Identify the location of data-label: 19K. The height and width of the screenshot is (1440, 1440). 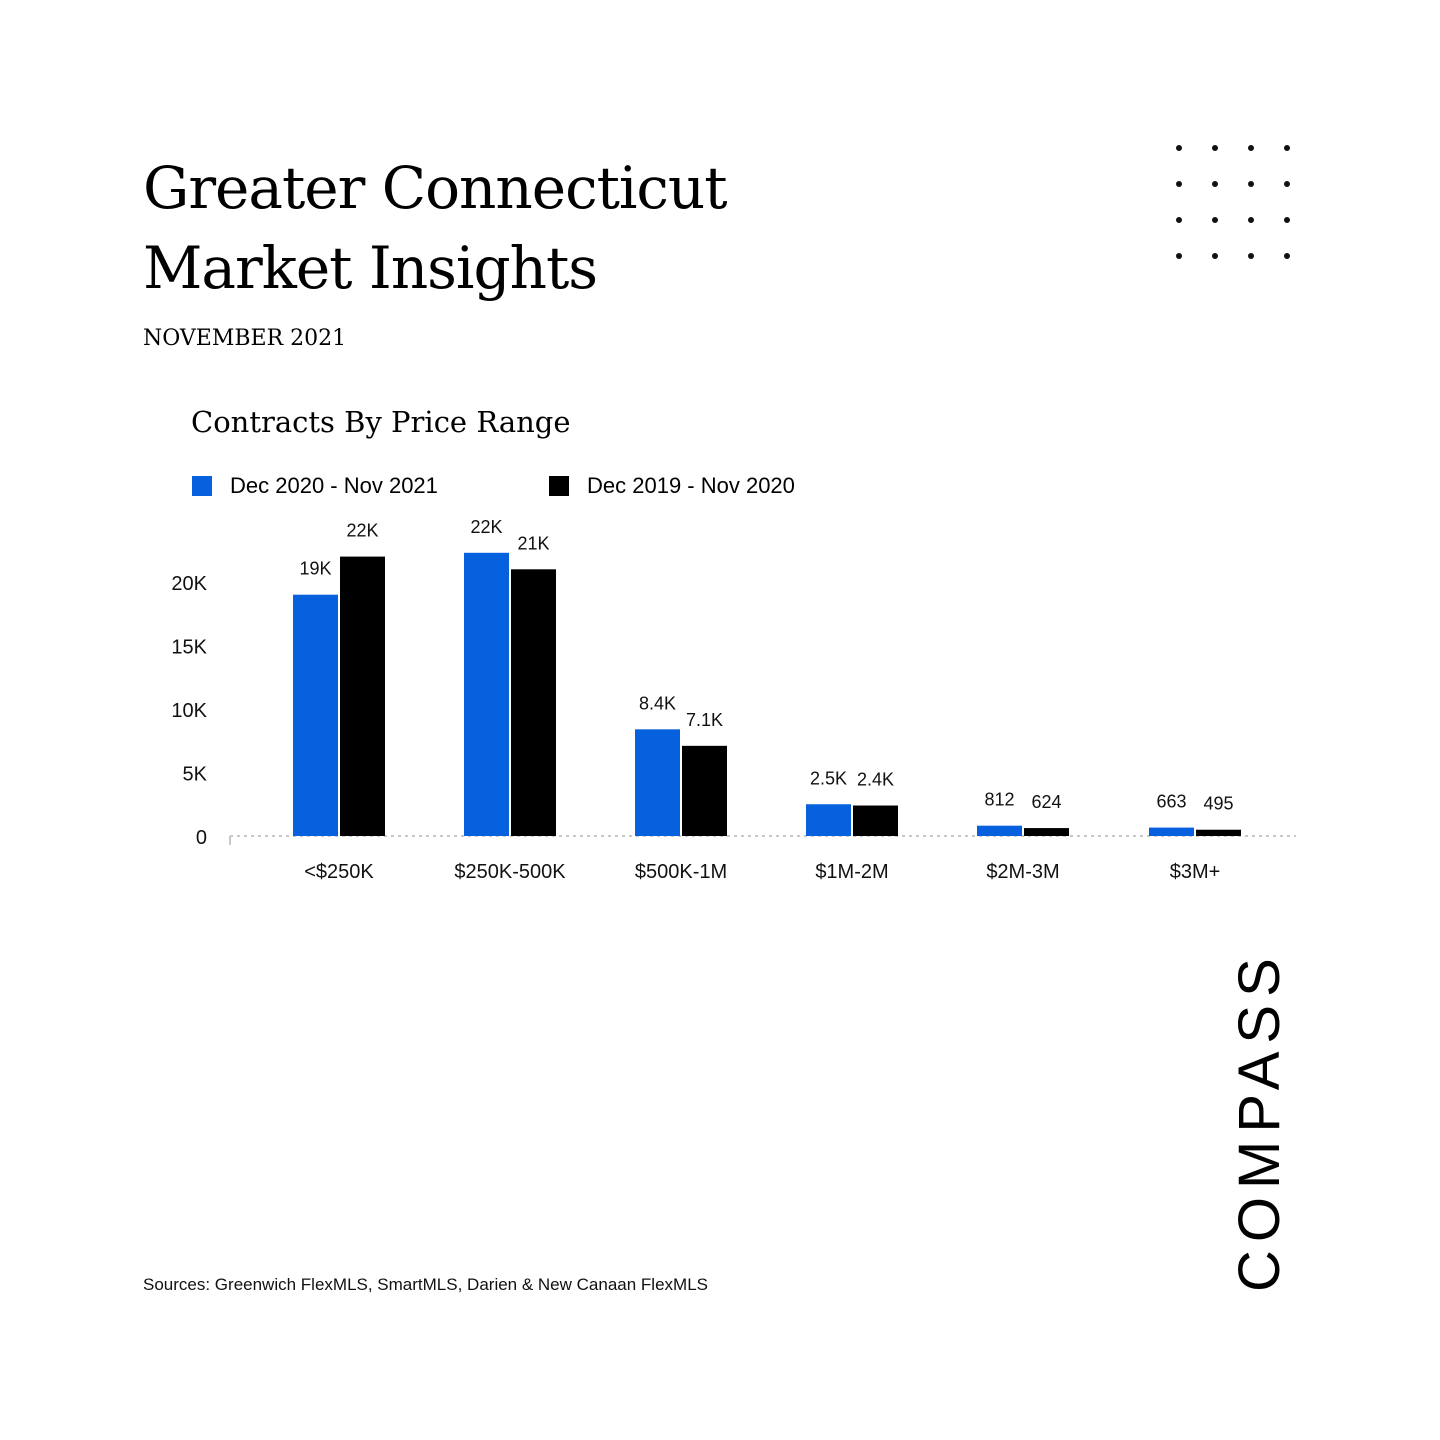
(315, 569).